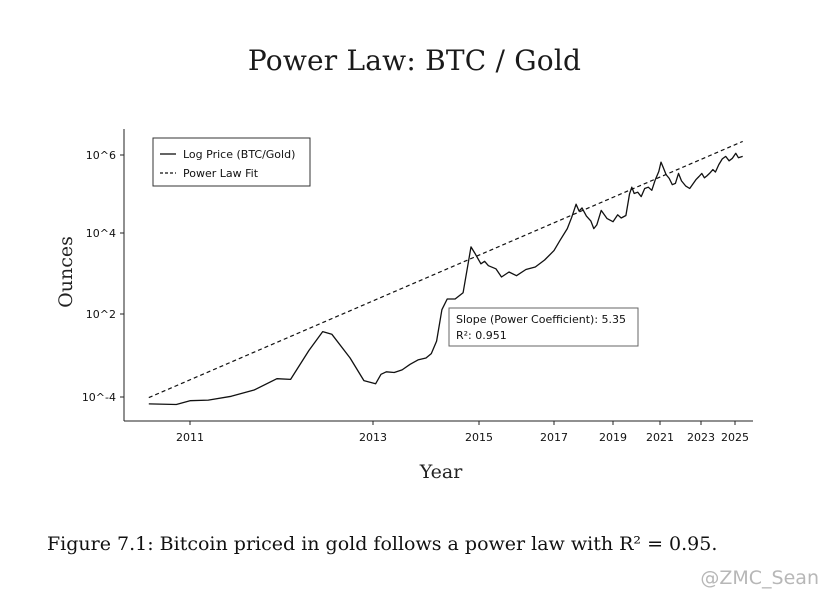  I want to click on chart-title: Power Law: BTC / Gold, so click(414, 60).